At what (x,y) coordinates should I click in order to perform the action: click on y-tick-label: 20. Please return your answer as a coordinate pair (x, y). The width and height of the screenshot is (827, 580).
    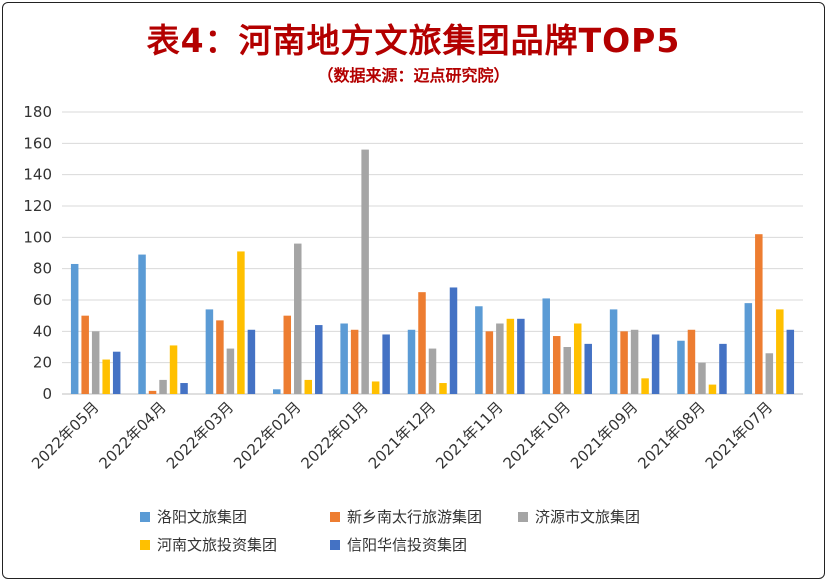
    Looking at the image, I should click on (42, 363).